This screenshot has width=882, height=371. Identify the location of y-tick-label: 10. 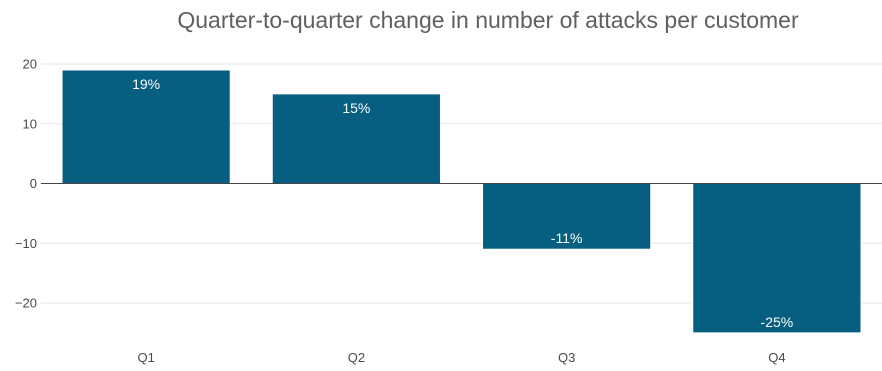
(30, 123).